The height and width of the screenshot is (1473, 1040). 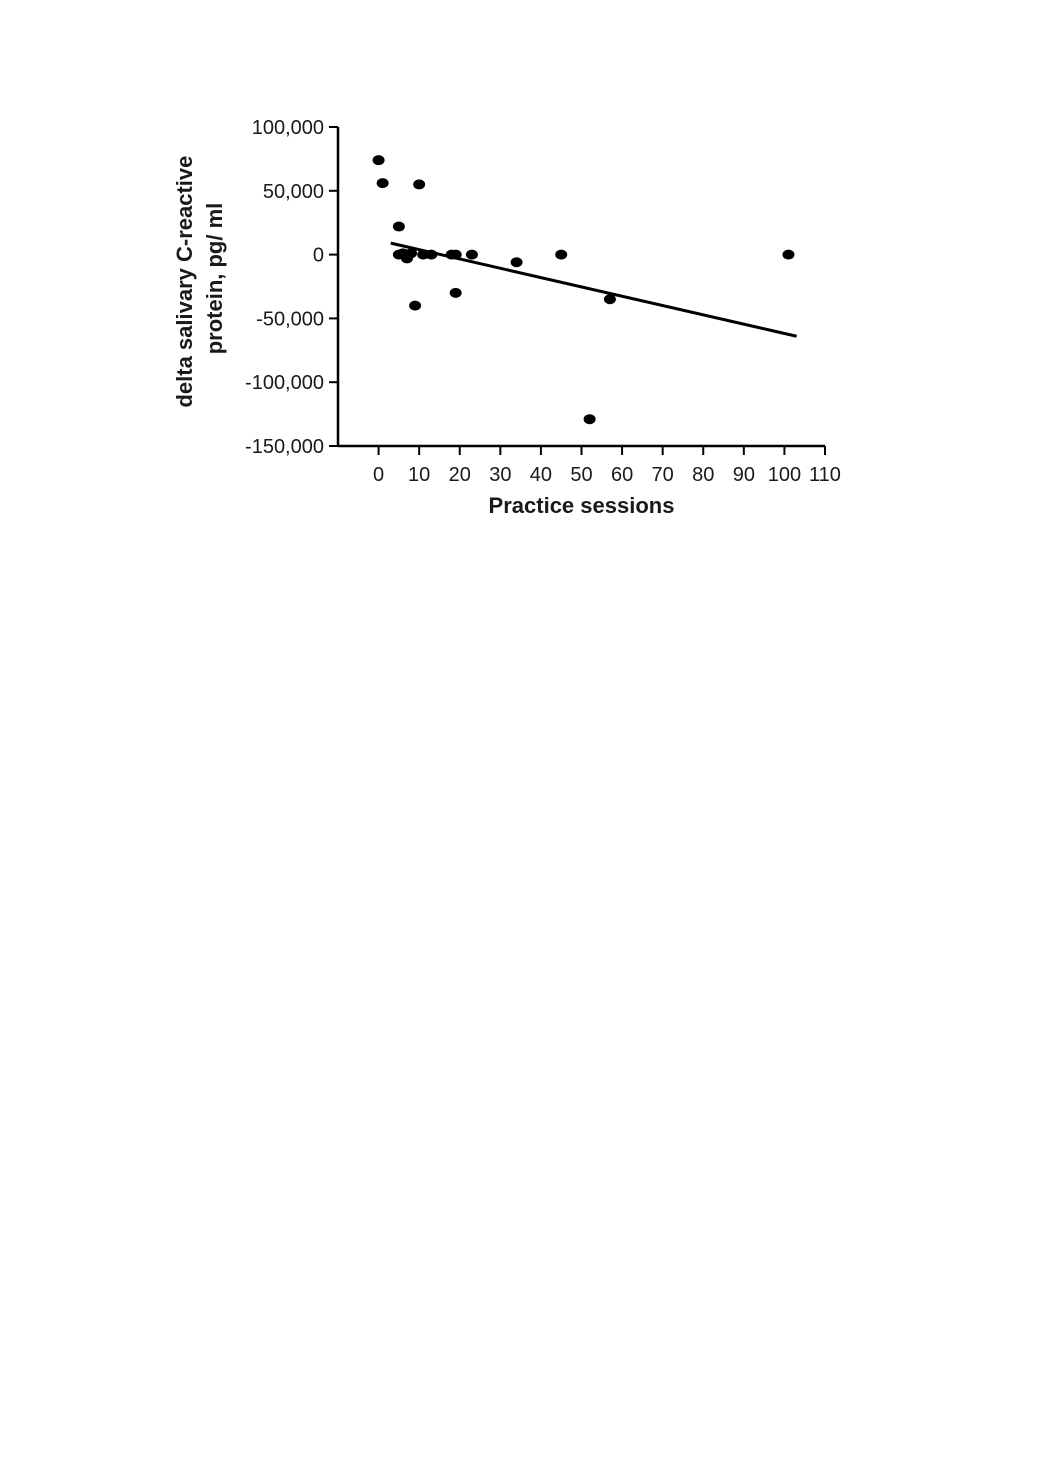 I want to click on y-tick-label: 50,000, so click(x=293, y=192).